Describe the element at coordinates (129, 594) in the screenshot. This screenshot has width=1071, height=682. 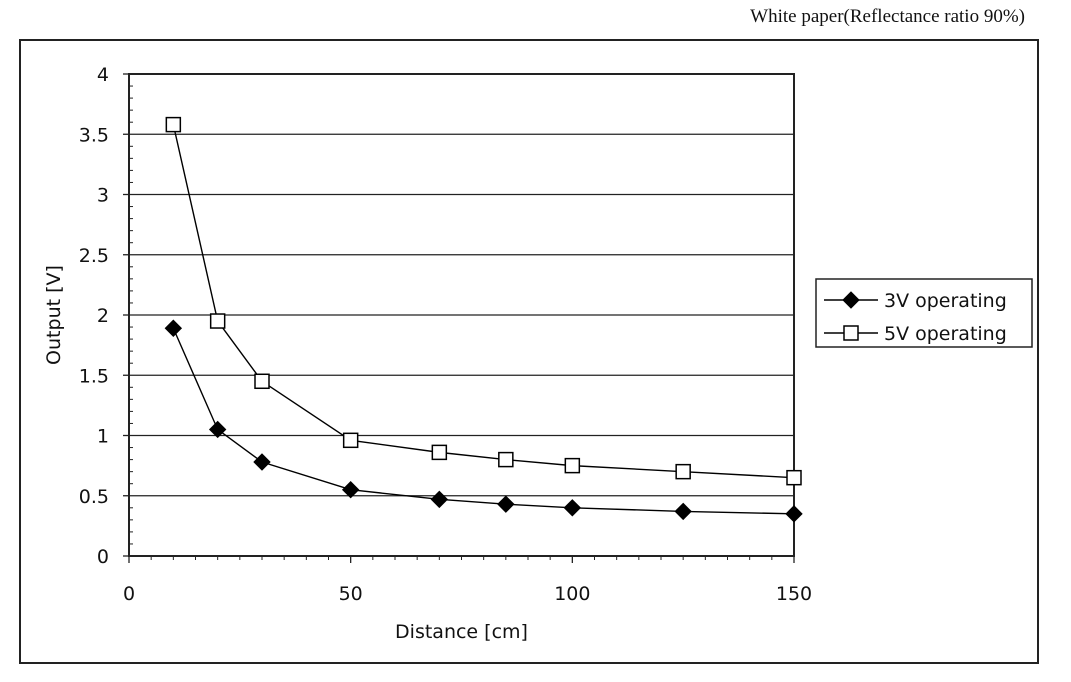
I see `x-tick-label: 0` at that location.